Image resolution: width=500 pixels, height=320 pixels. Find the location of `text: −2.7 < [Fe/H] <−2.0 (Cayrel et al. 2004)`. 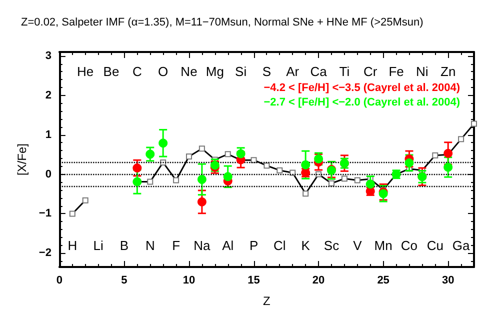

text: −2.7 < [Fe/H] <−2.0 (Cayrel et al. 2004) is located at coordinates (362, 102).